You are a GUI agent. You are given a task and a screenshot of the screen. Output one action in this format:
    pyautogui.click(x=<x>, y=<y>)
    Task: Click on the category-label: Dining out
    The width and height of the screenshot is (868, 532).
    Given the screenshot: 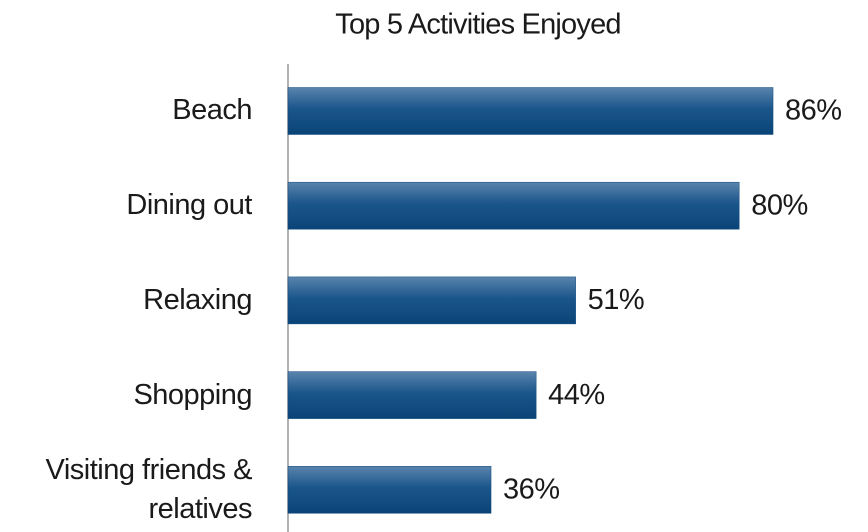 What is the action you would take?
    pyautogui.click(x=189, y=205)
    